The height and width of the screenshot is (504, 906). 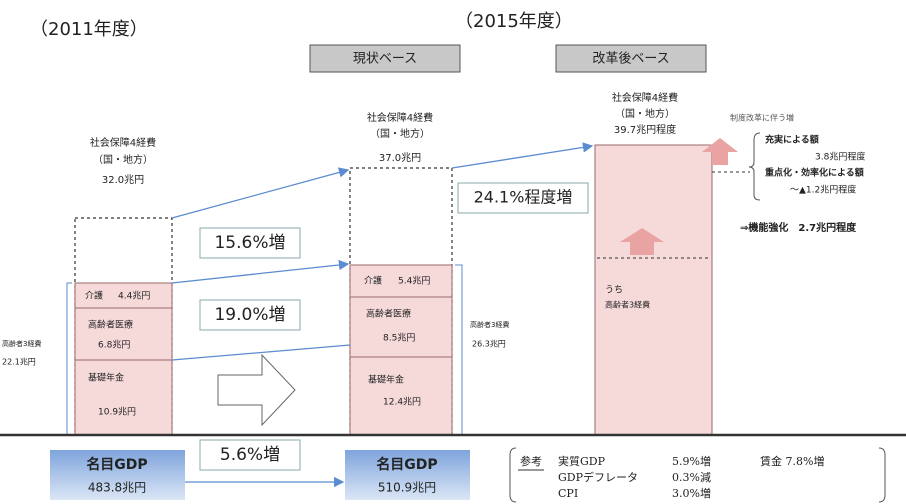 What do you see at coordinates (489, 344) in the screenshot?
I see `label: 26.3兆円` at bounding box center [489, 344].